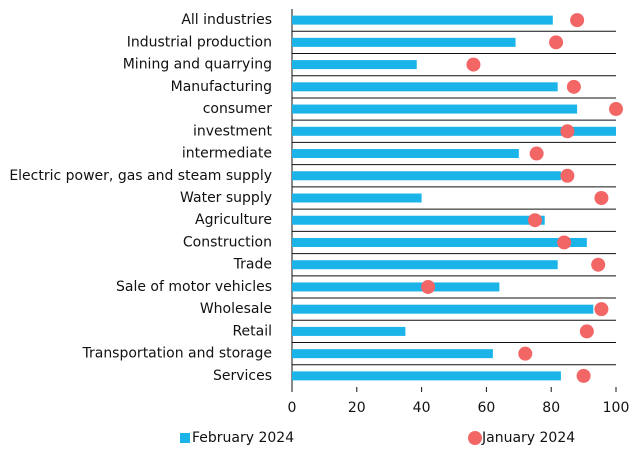 This screenshot has height=450, width=633. What do you see at coordinates (221, 87) in the screenshot?
I see `y-tick-label: Manufacturing` at bounding box center [221, 87].